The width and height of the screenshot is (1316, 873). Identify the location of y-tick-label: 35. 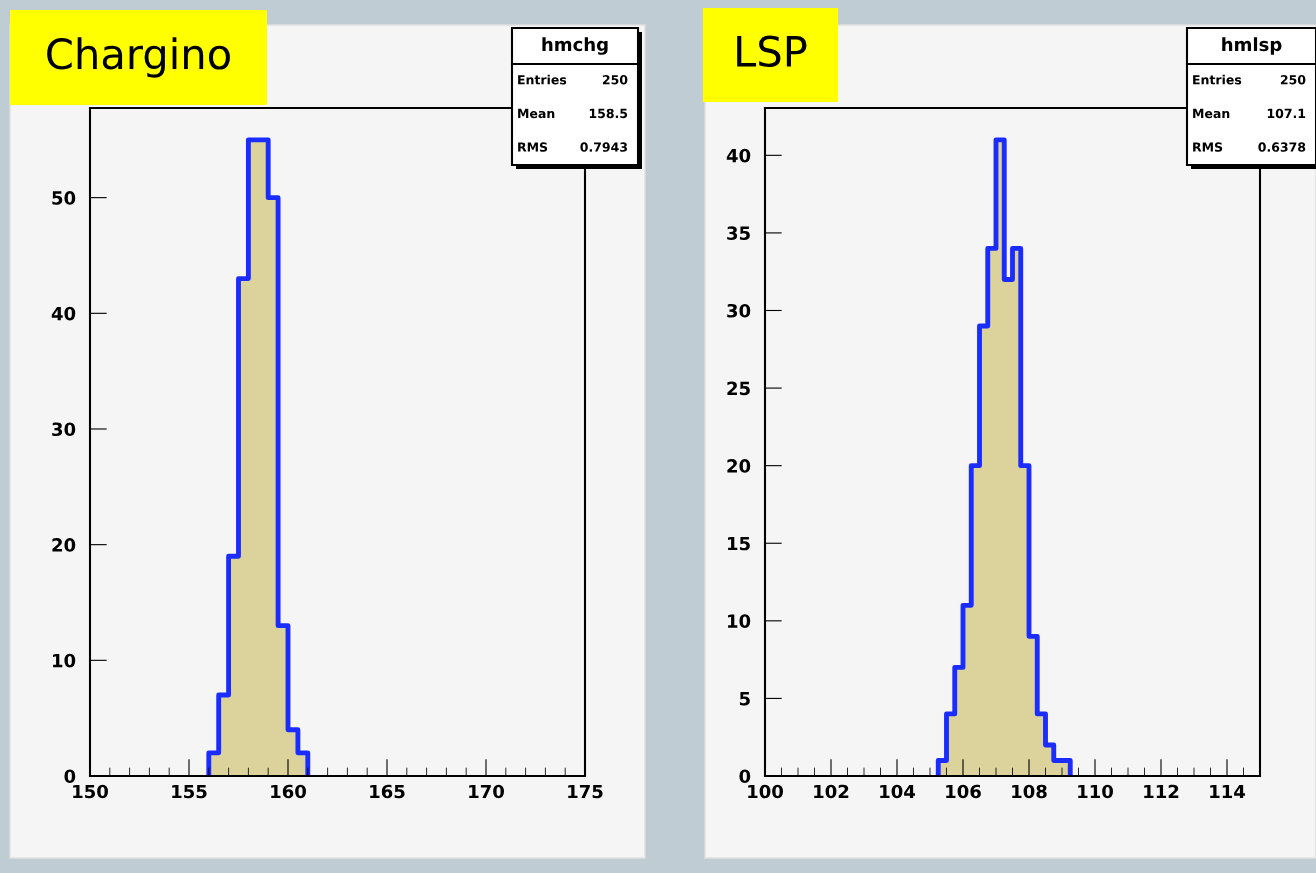
(738, 233).